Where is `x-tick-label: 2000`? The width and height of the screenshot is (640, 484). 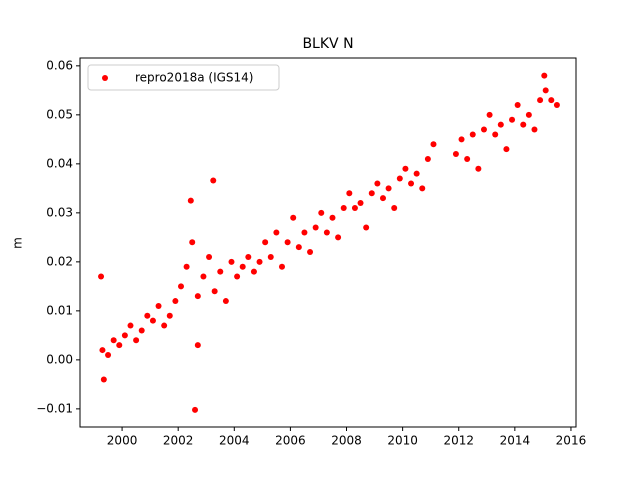
x-tick-label: 2000 is located at coordinates (122, 441).